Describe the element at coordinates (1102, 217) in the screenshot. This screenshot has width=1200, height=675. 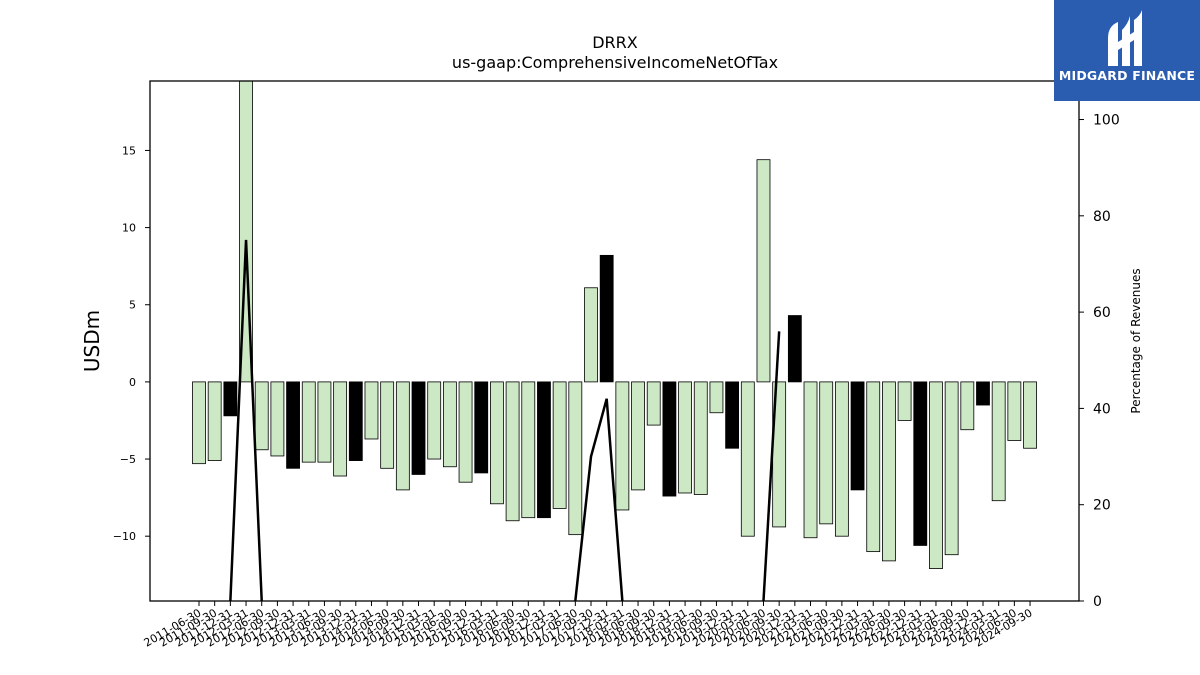
I see `y2-tick-label: 80` at that location.